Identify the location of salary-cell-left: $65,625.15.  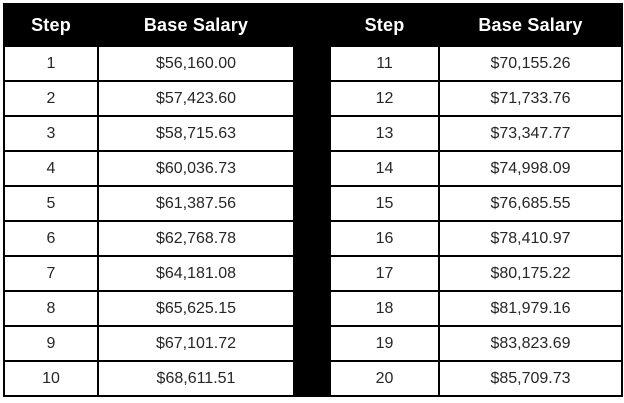
(196, 308).